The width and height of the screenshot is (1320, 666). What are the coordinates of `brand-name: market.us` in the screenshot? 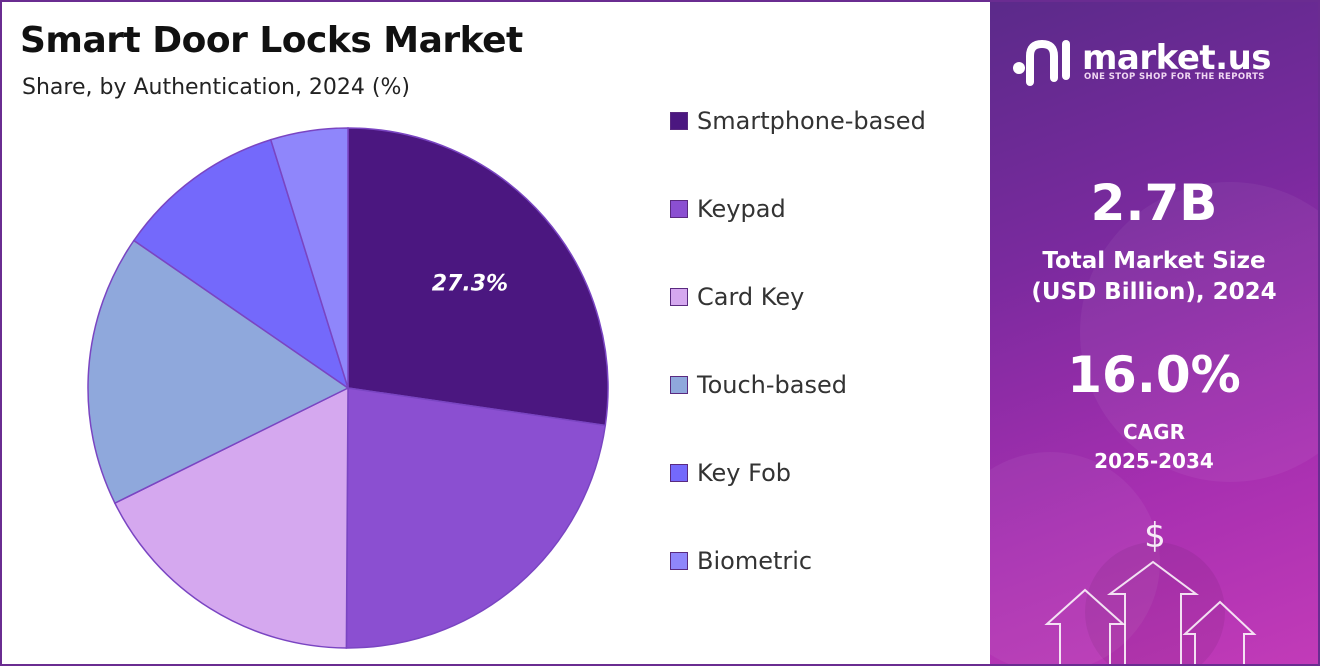 It's located at (1177, 58).